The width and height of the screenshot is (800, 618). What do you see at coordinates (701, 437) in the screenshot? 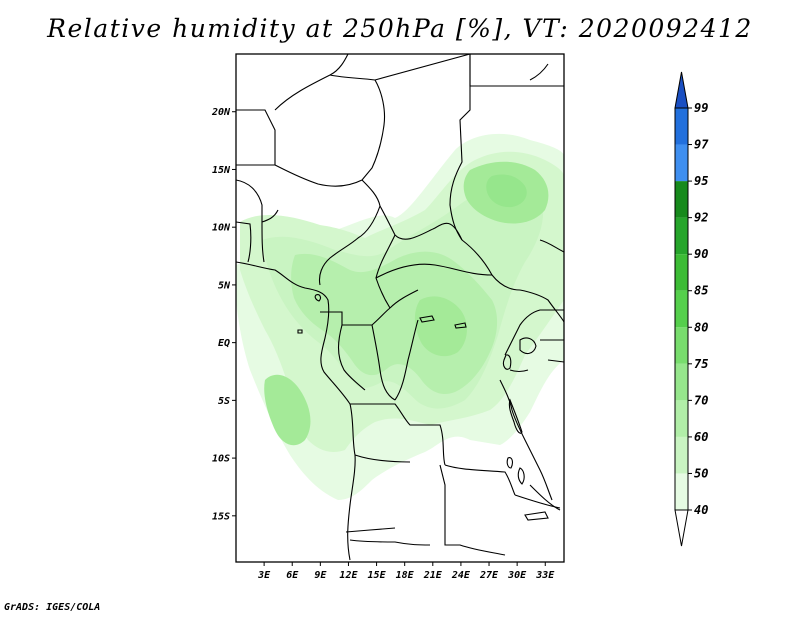
I see `colorbar-label: 60` at bounding box center [701, 437].